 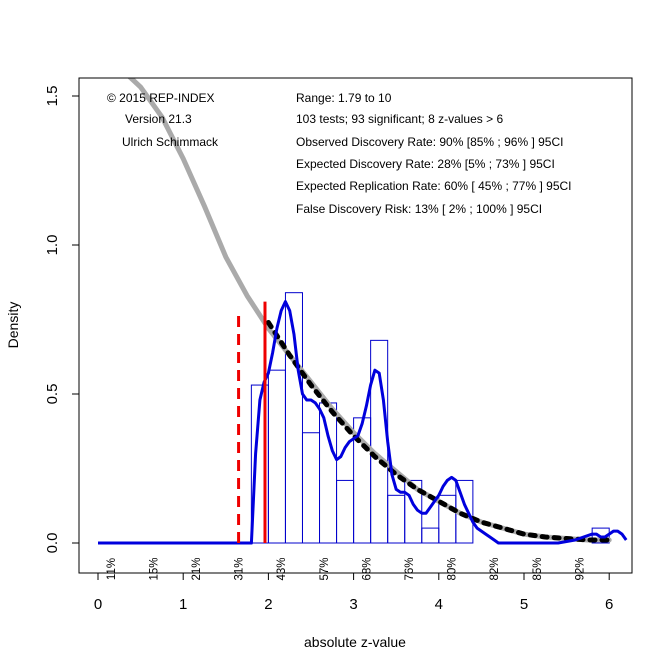 I want to click on y-tick-label: 1.0, so click(x=52, y=245).